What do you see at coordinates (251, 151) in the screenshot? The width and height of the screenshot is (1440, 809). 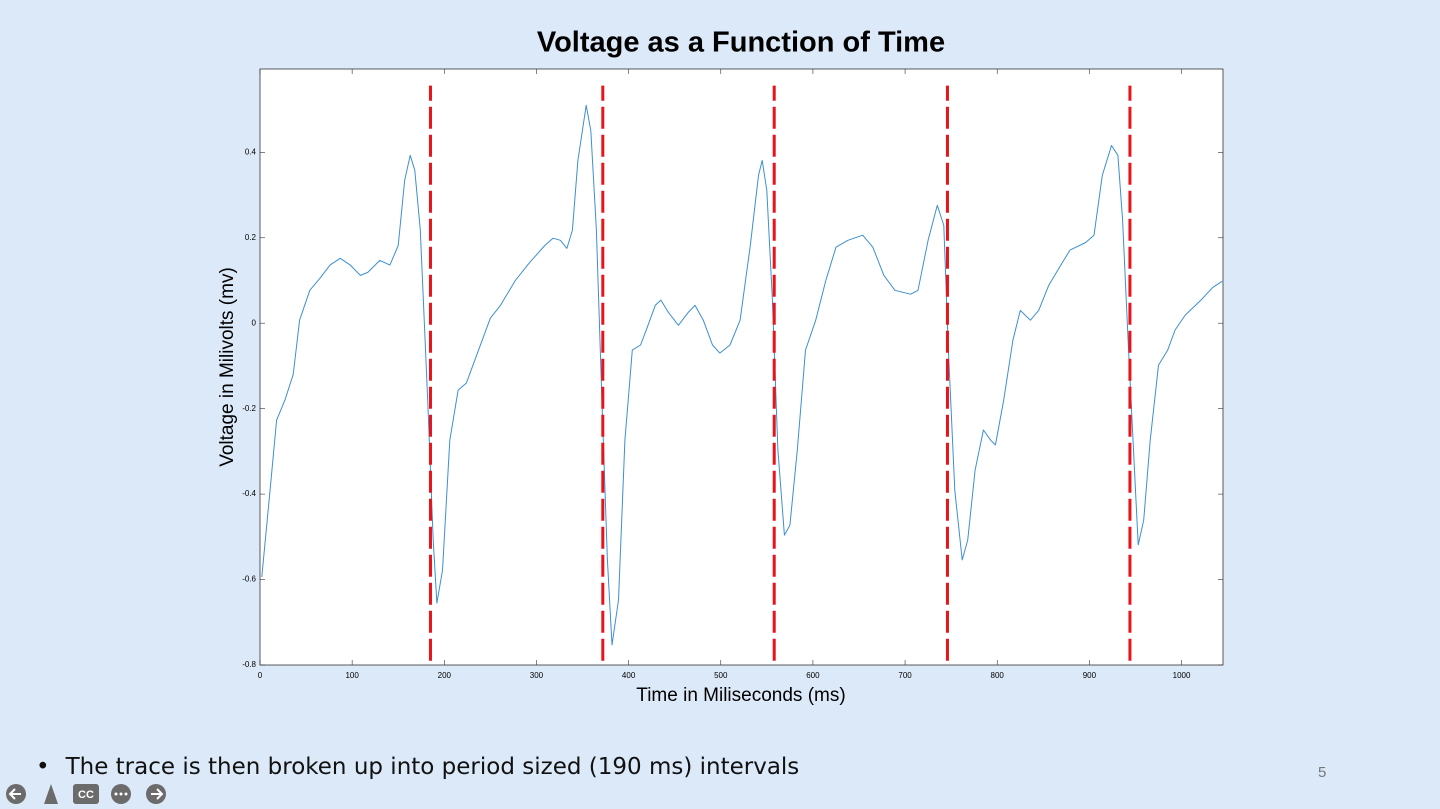 I see `y-tick-label: 0.4` at bounding box center [251, 151].